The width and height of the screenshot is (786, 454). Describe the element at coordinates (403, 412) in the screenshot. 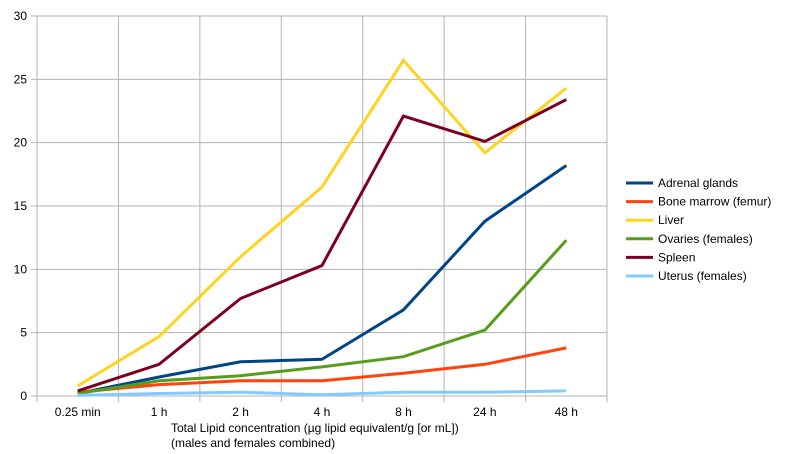

I see `x-tick-label: 8 h` at that location.